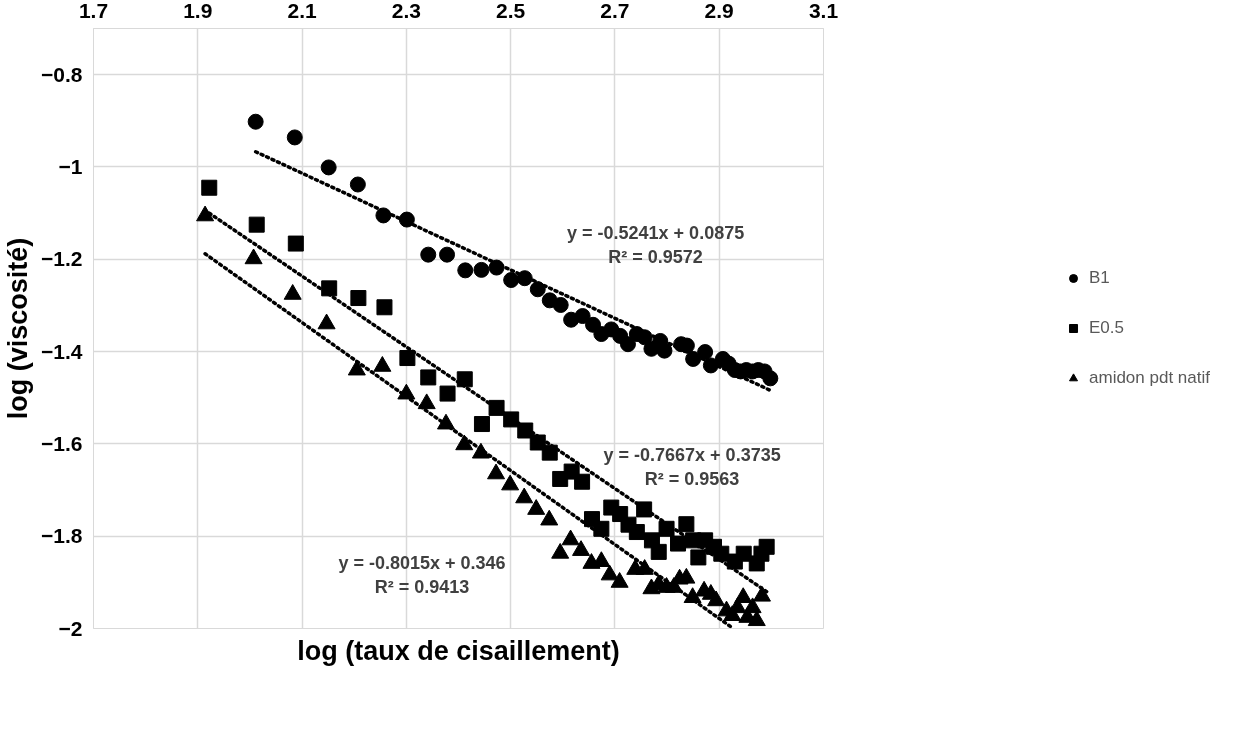 The image size is (1251, 730). I want to click on y-tick-label: −1.4, so click(62, 351).